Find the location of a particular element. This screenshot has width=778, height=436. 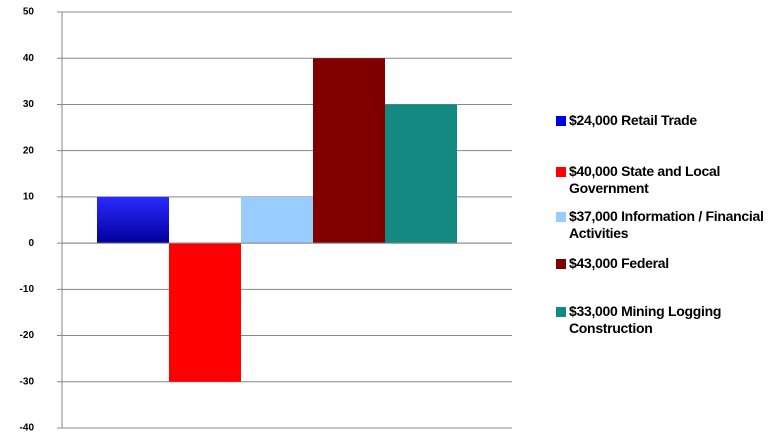

y-tick-label: -10 is located at coordinates (27, 289).